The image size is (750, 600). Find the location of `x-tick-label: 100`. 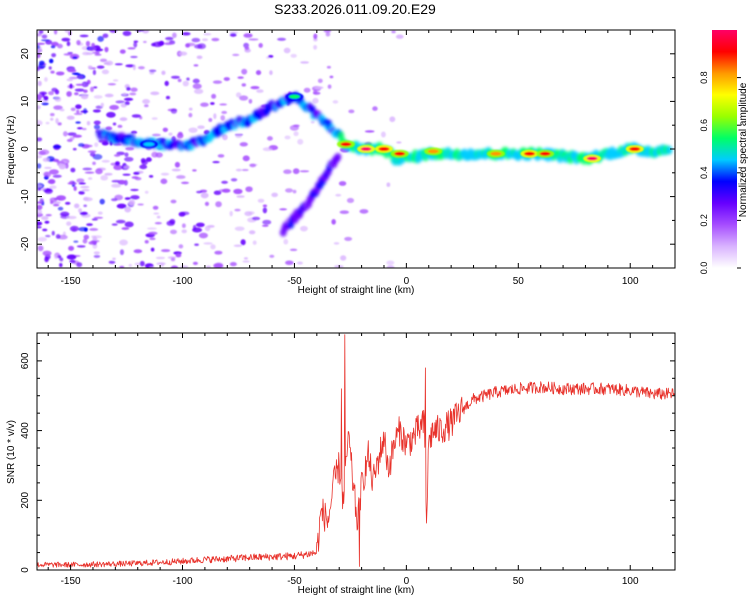

x-tick-label: 100 is located at coordinates (630, 281).